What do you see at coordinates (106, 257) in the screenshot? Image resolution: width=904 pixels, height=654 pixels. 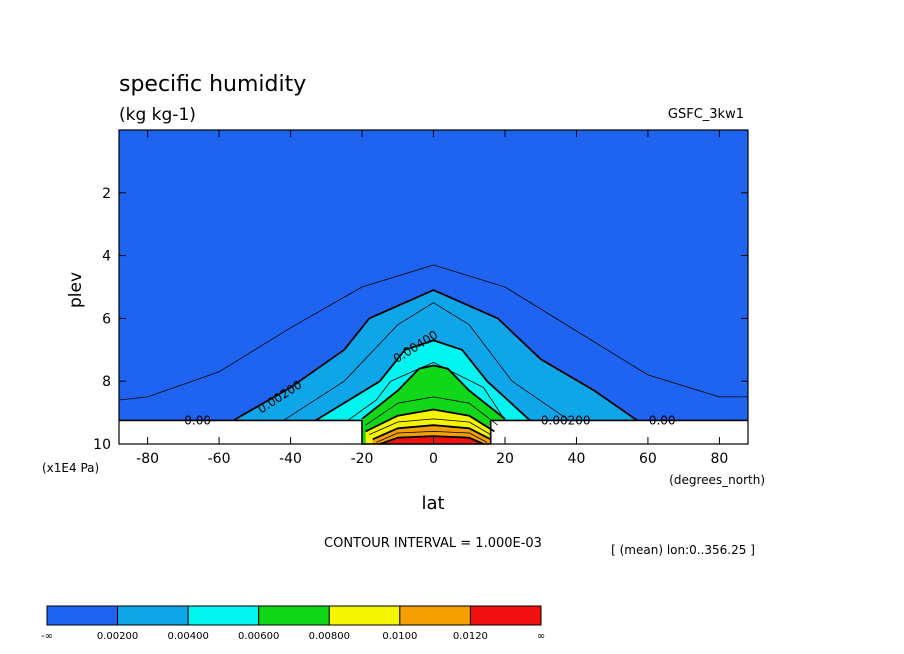 I see `y-tick-label: 4` at bounding box center [106, 257].